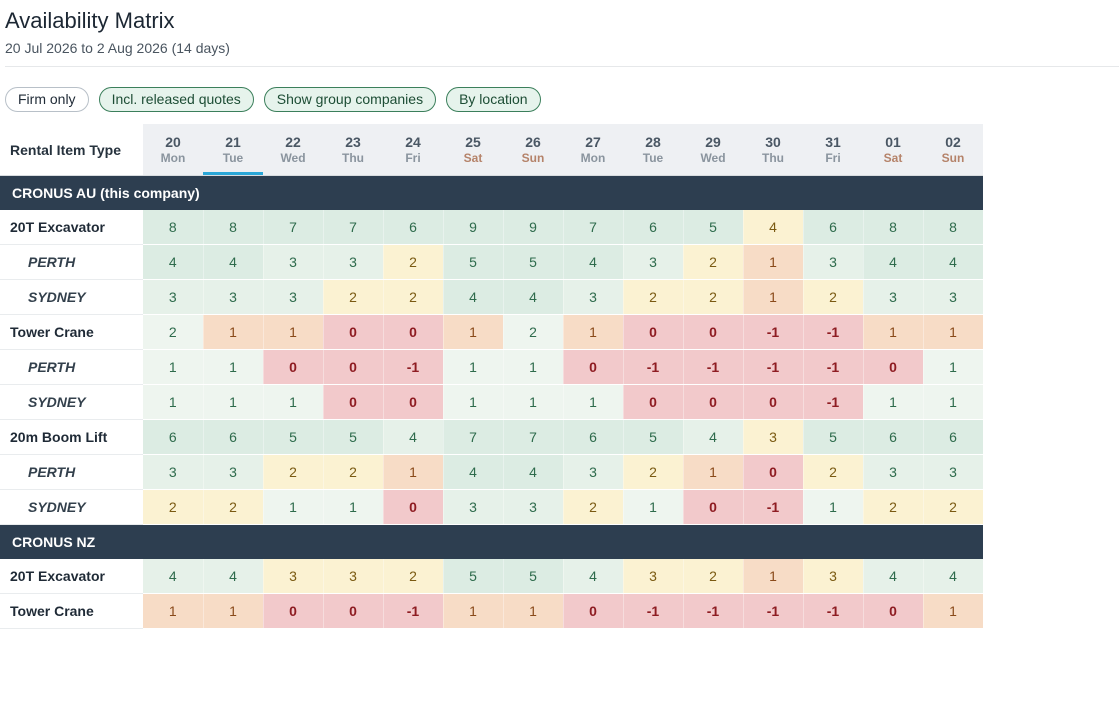  What do you see at coordinates (173, 150) in the screenshot?
I see `day-column-header: 20 Mon` at bounding box center [173, 150].